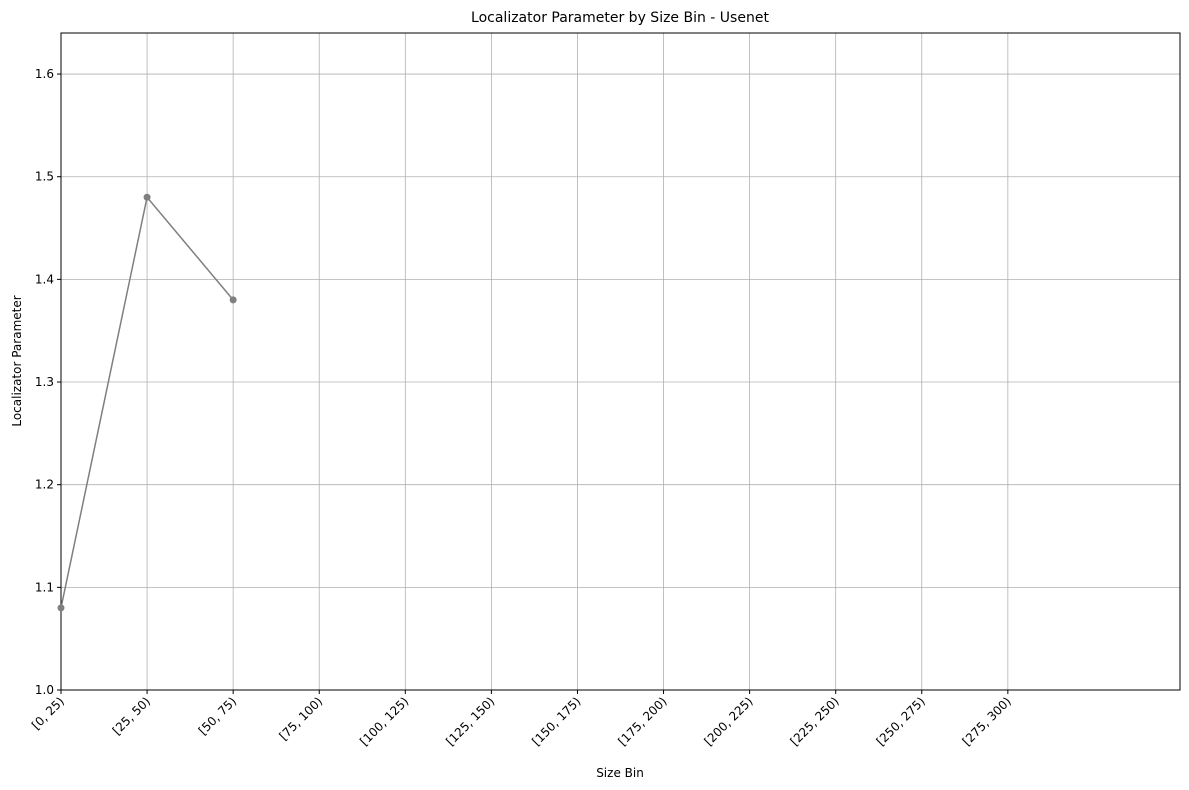  What do you see at coordinates (470, 721) in the screenshot?
I see `x-tick-label: [125, 150)` at bounding box center [470, 721].